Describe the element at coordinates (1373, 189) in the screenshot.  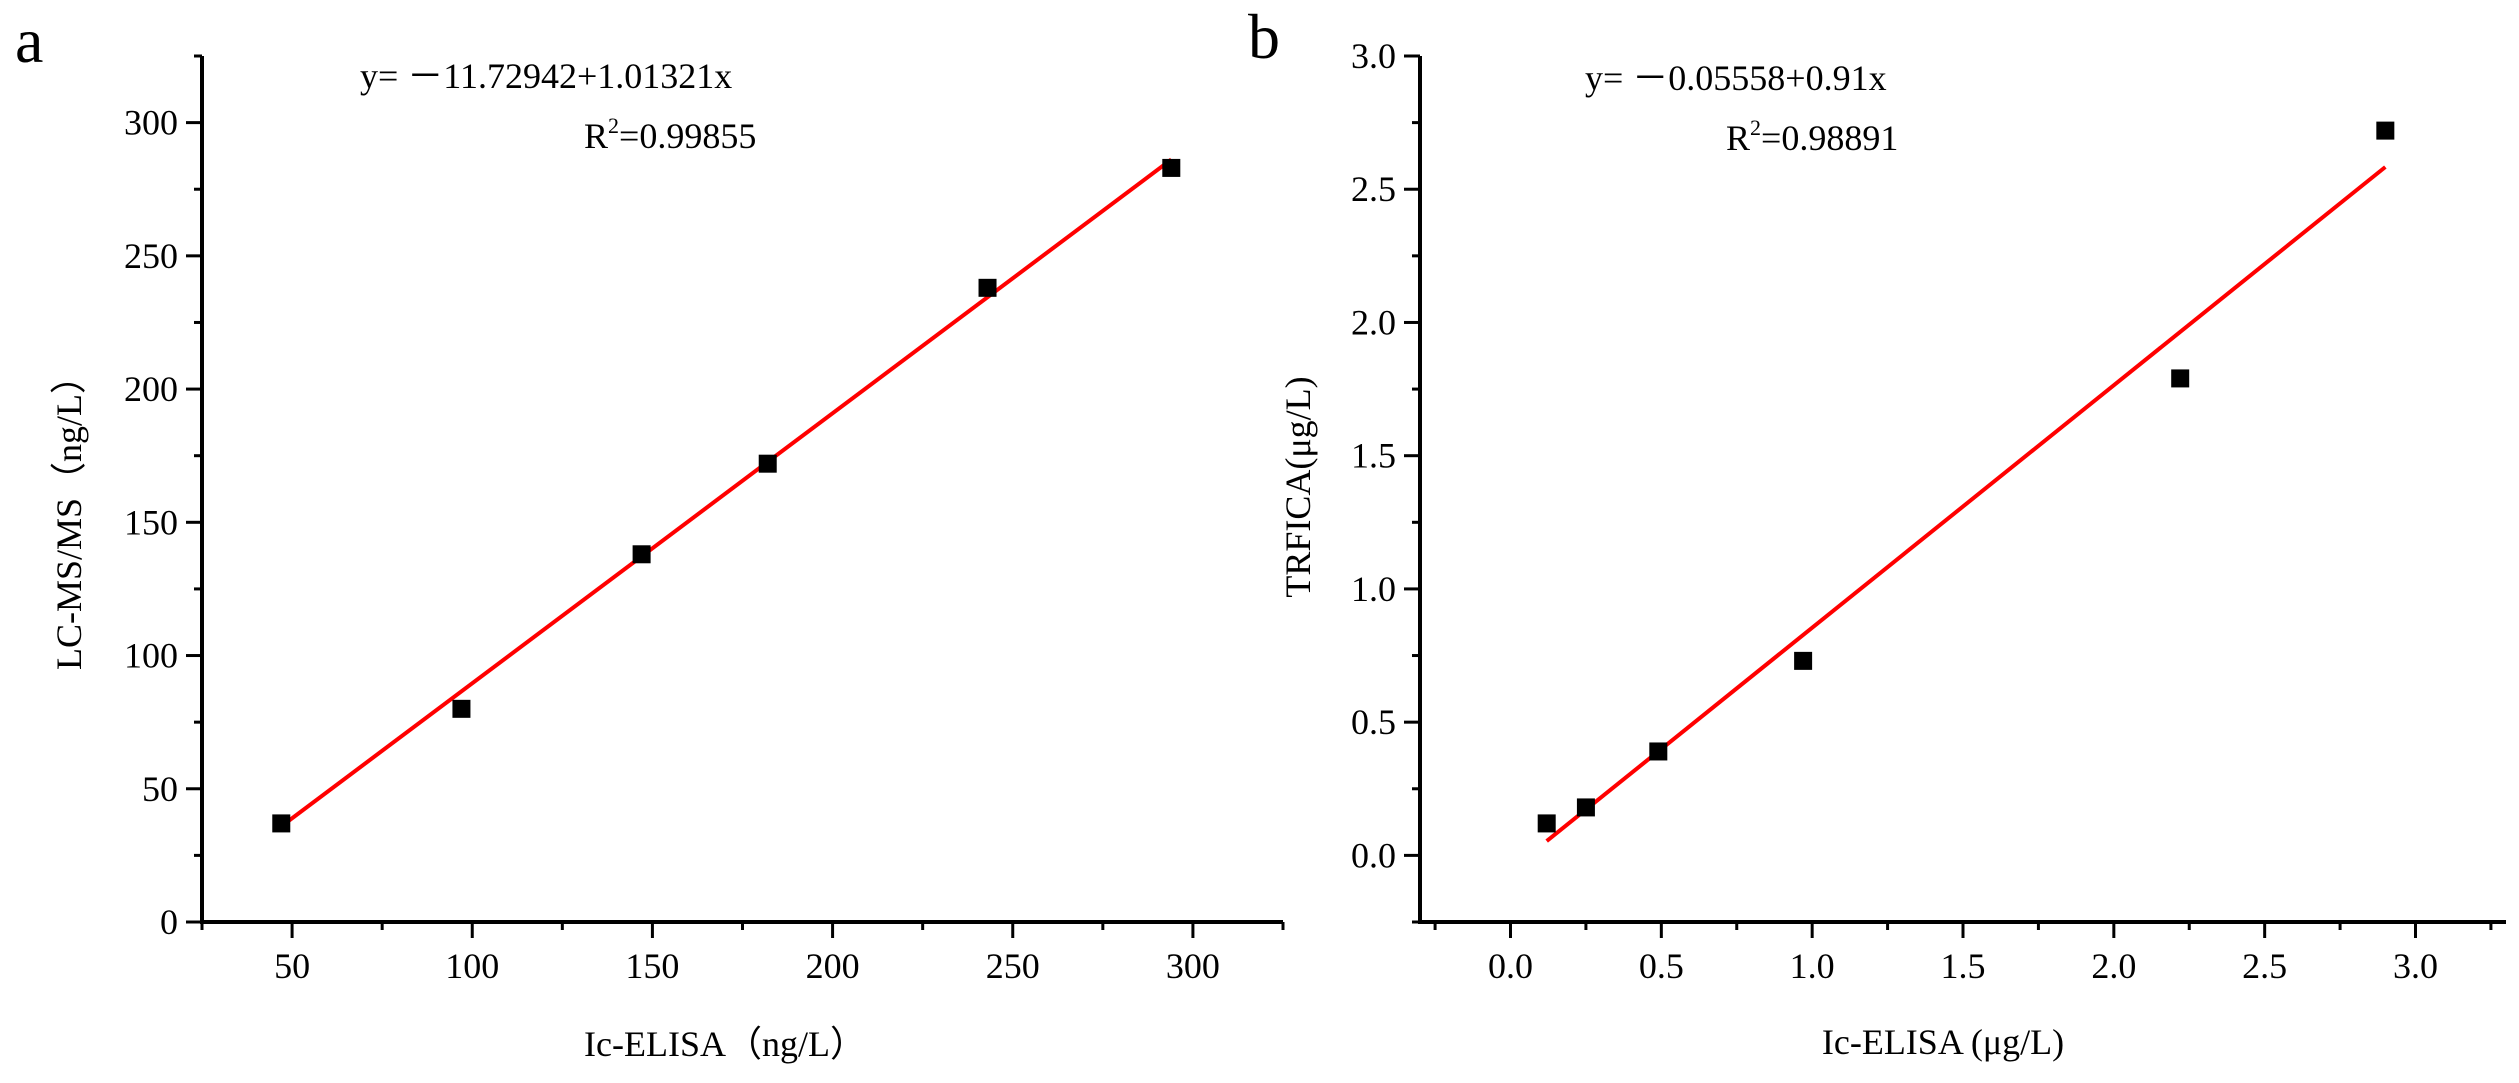
I see `panel-b-y-tick-label: 2.5` at that location.